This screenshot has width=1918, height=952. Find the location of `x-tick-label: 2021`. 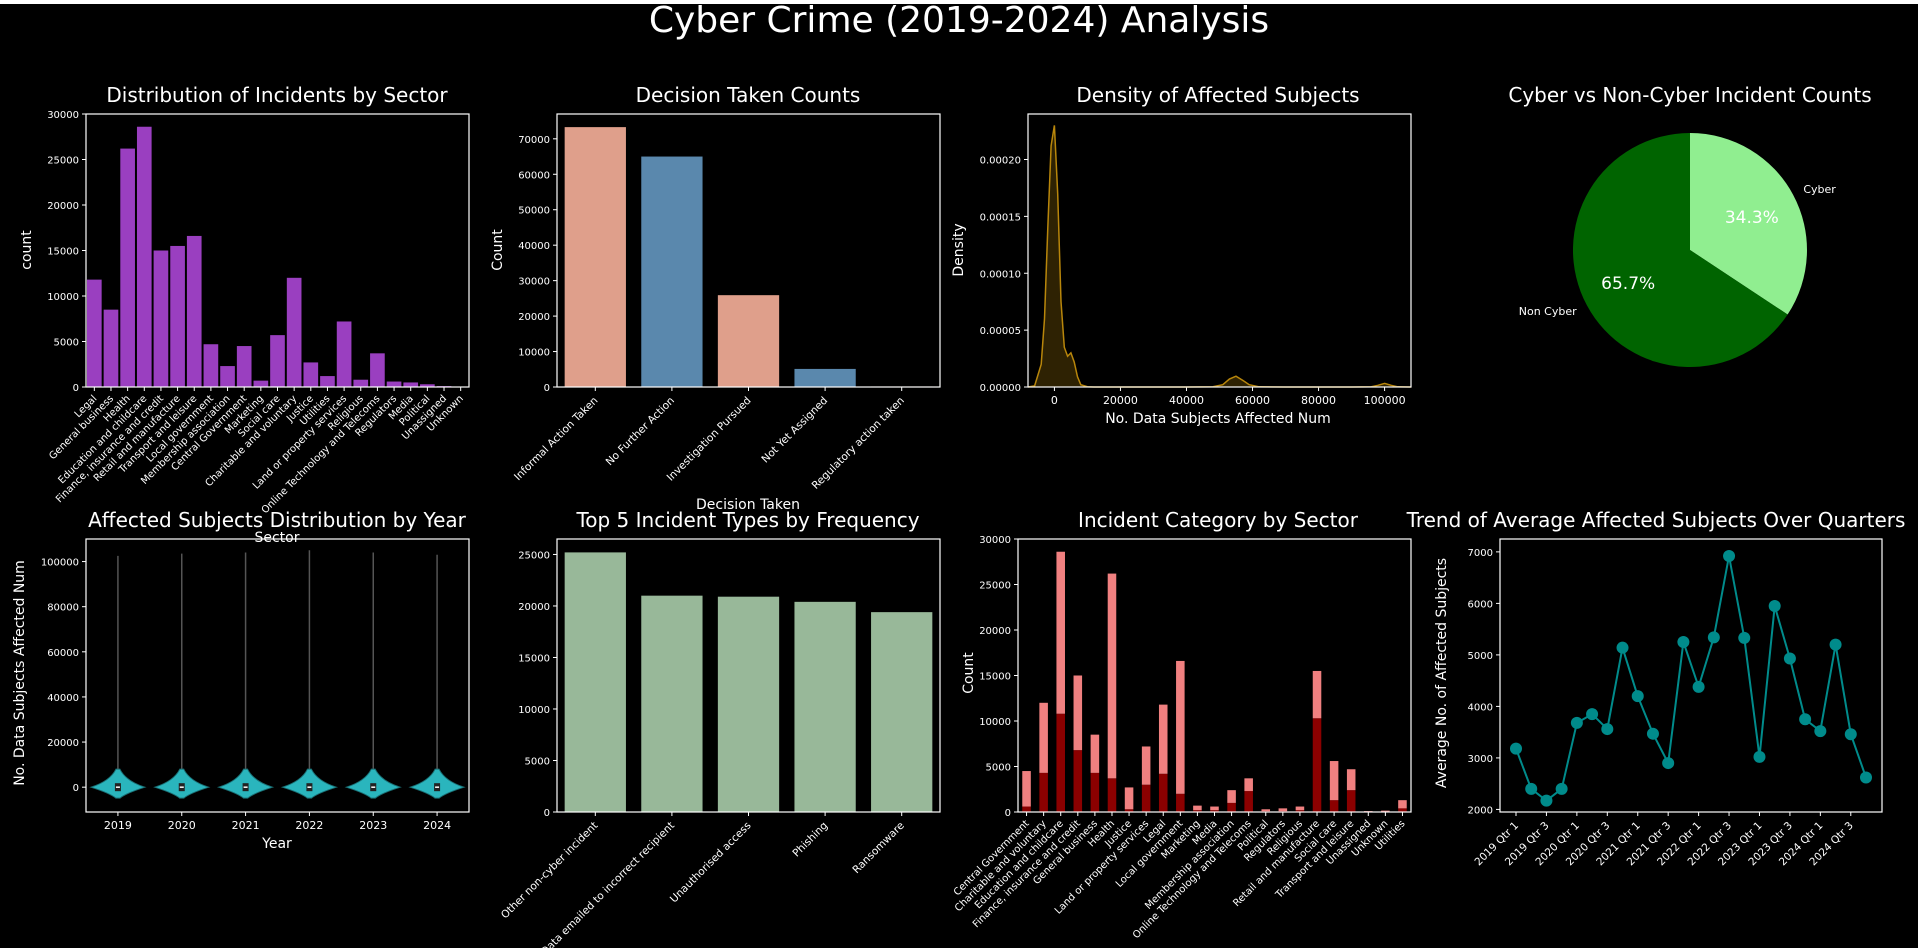

x-tick-label: 2021 is located at coordinates (246, 825).